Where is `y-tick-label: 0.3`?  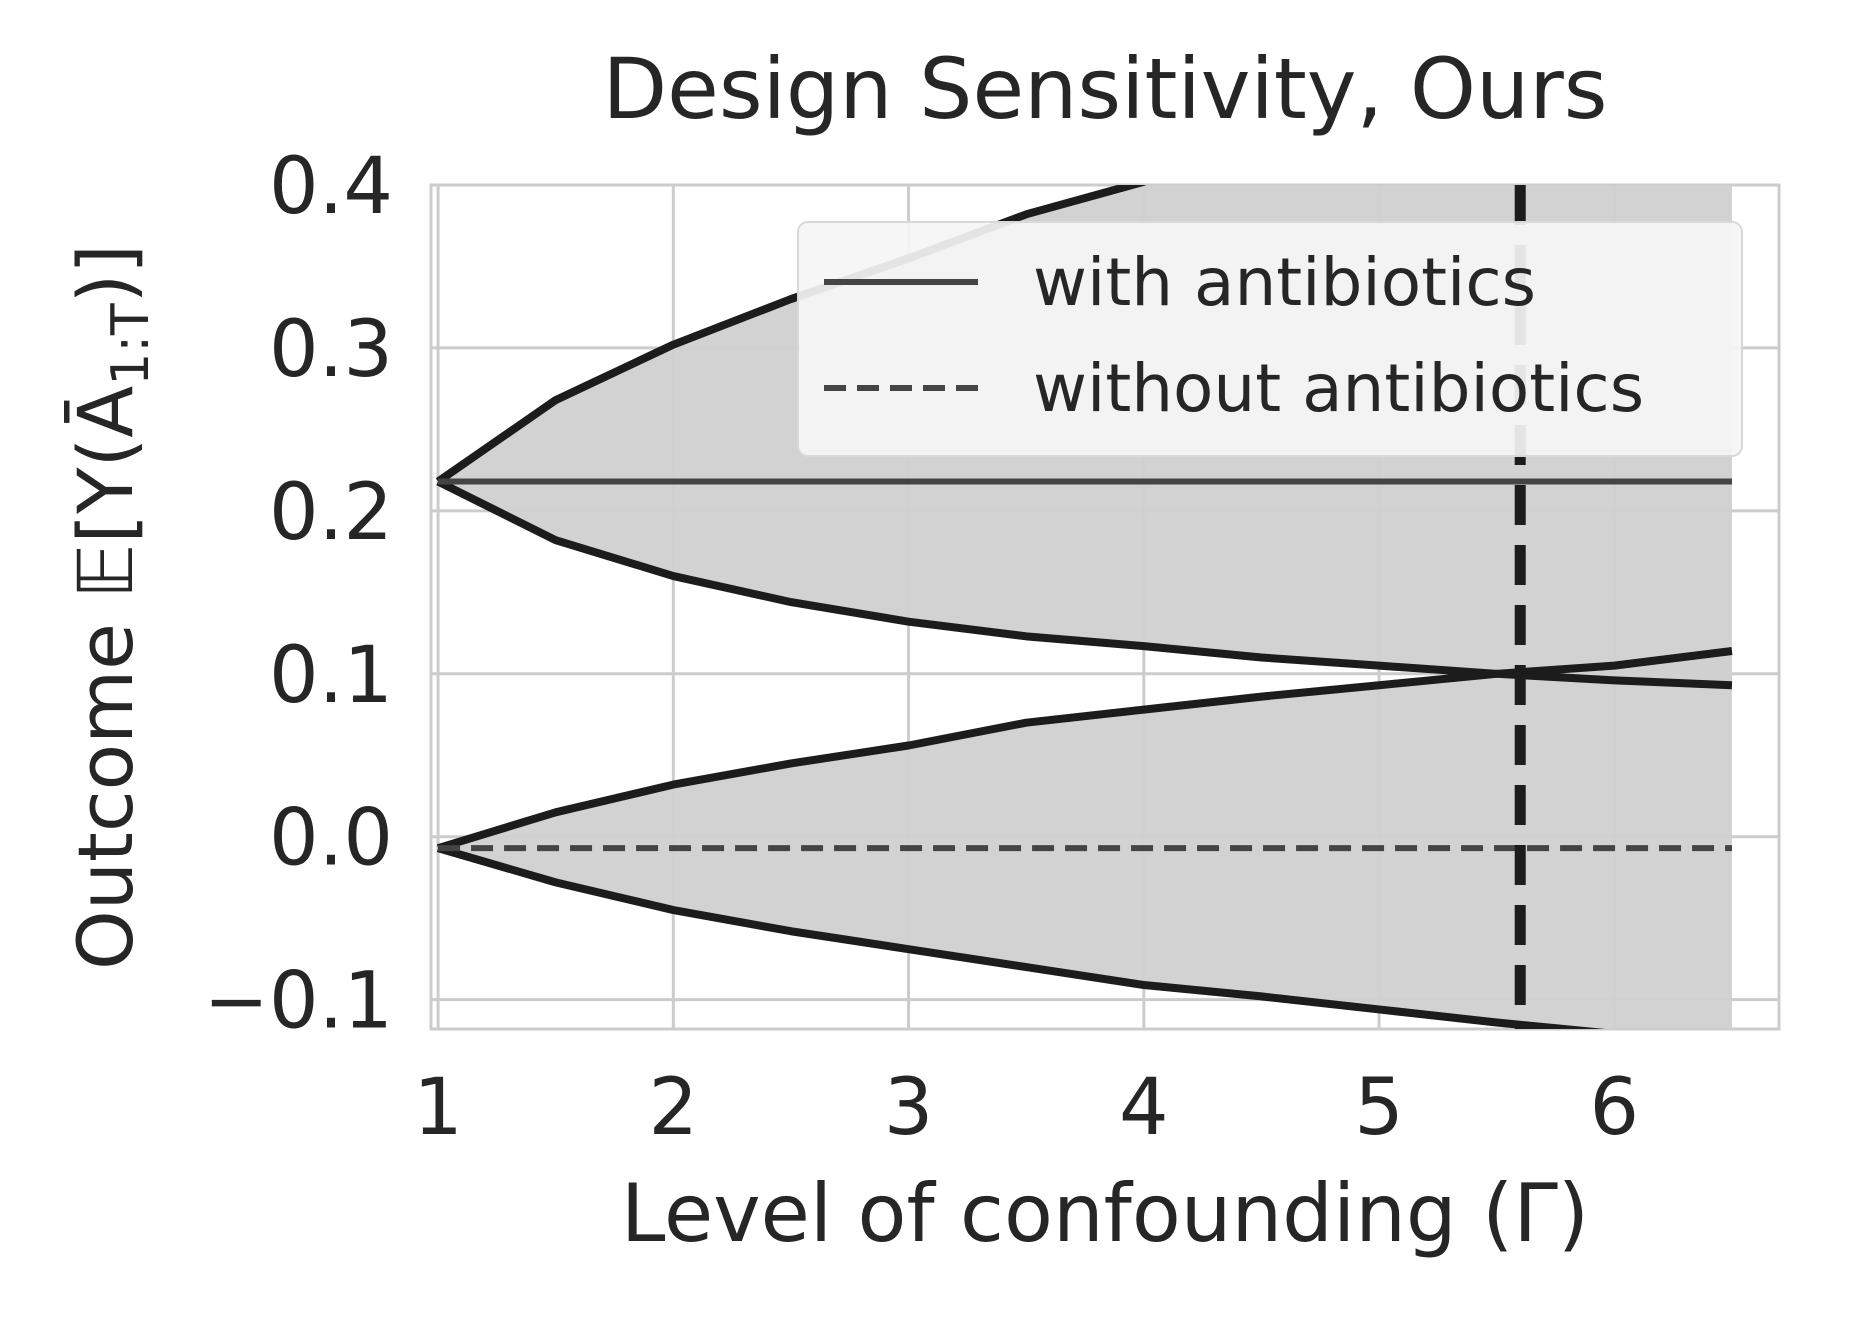 y-tick-label: 0.3 is located at coordinates (331, 350).